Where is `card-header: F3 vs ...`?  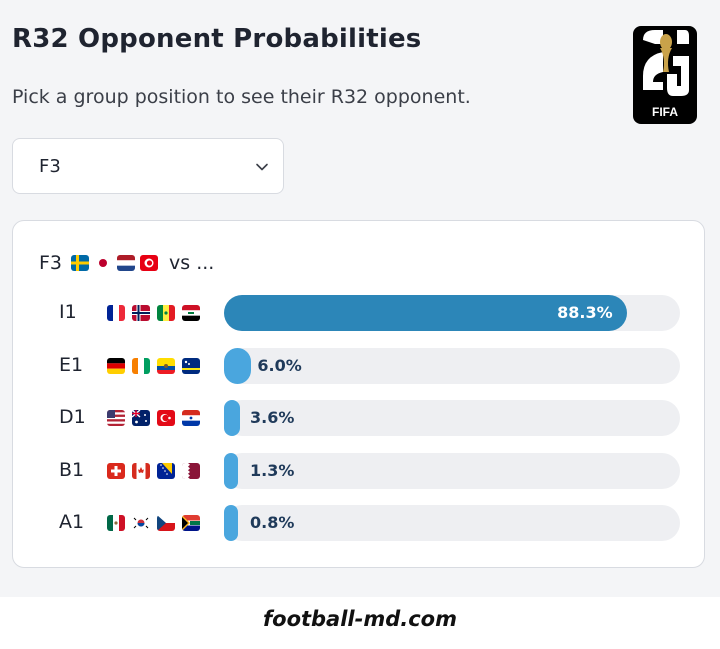
card-header: F3 vs ... is located at coordinates (126, 263).